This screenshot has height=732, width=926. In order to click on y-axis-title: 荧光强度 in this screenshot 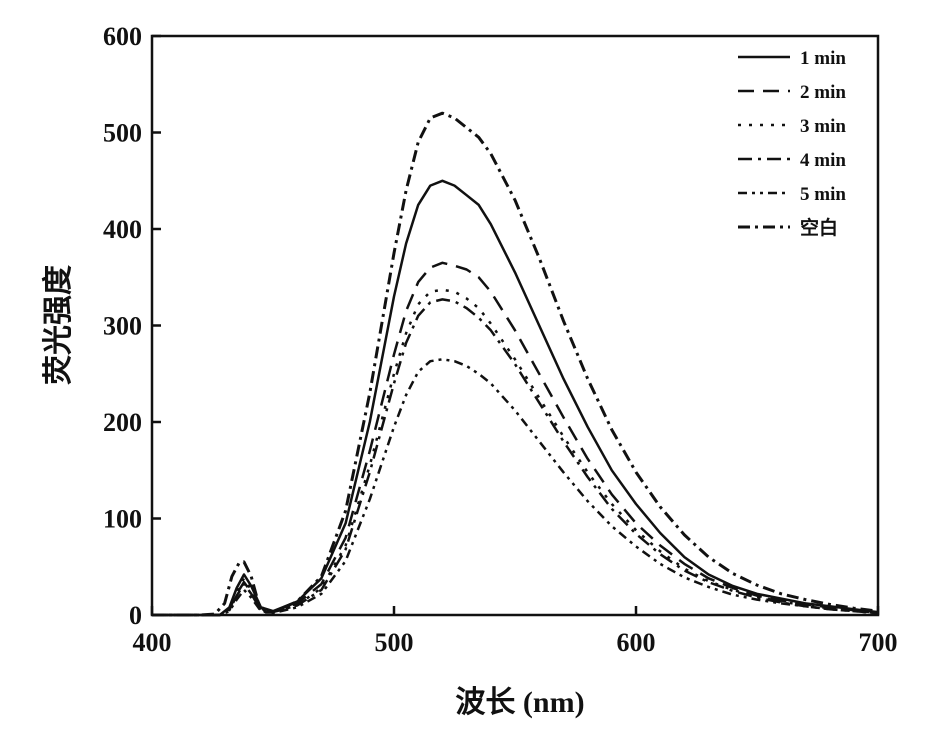, I will do `click(58, 325)`.